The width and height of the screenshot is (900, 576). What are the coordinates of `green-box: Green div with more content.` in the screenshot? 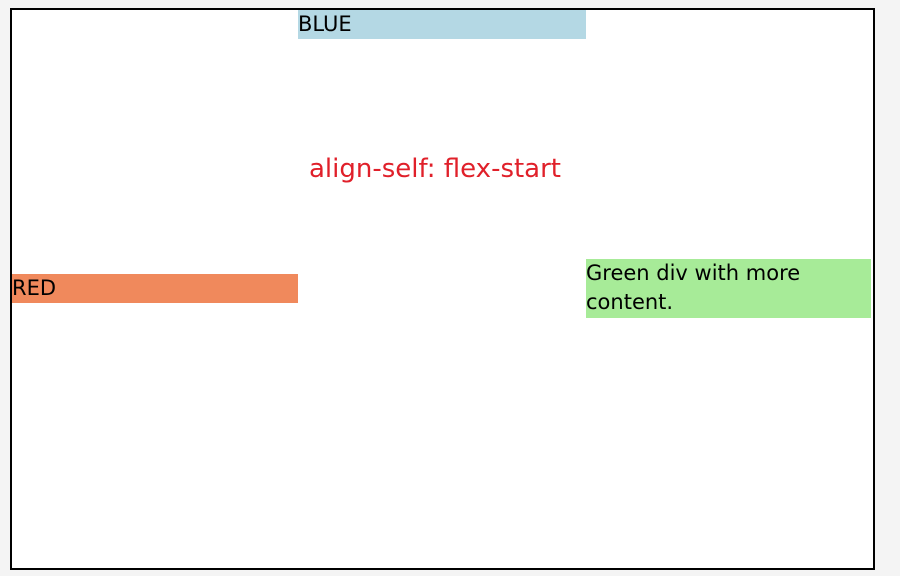 It's located at (728, 288).